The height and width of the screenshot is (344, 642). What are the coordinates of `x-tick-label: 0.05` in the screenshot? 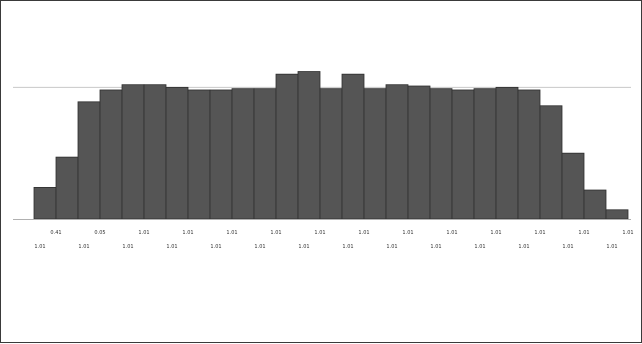 It's located at (99, 233).